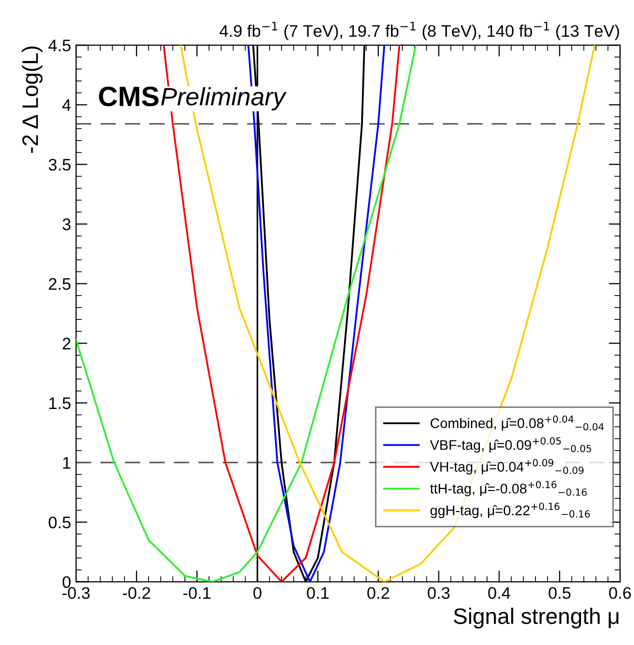 This screenshot has height=645, width=634. Describe the element at coordinates (66, 344) in the screenshot. I see `y-tick-label: 2` at that location.